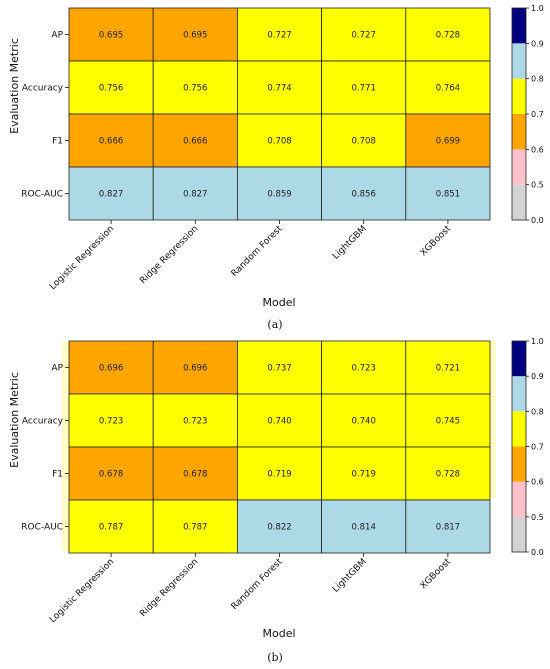 The width and height of the screenshot is (550, 669). What do you see at coordinates (195, 369) in the screenshot?
I see `cell-value-label: 0.696` at bounding box center [195, 369].